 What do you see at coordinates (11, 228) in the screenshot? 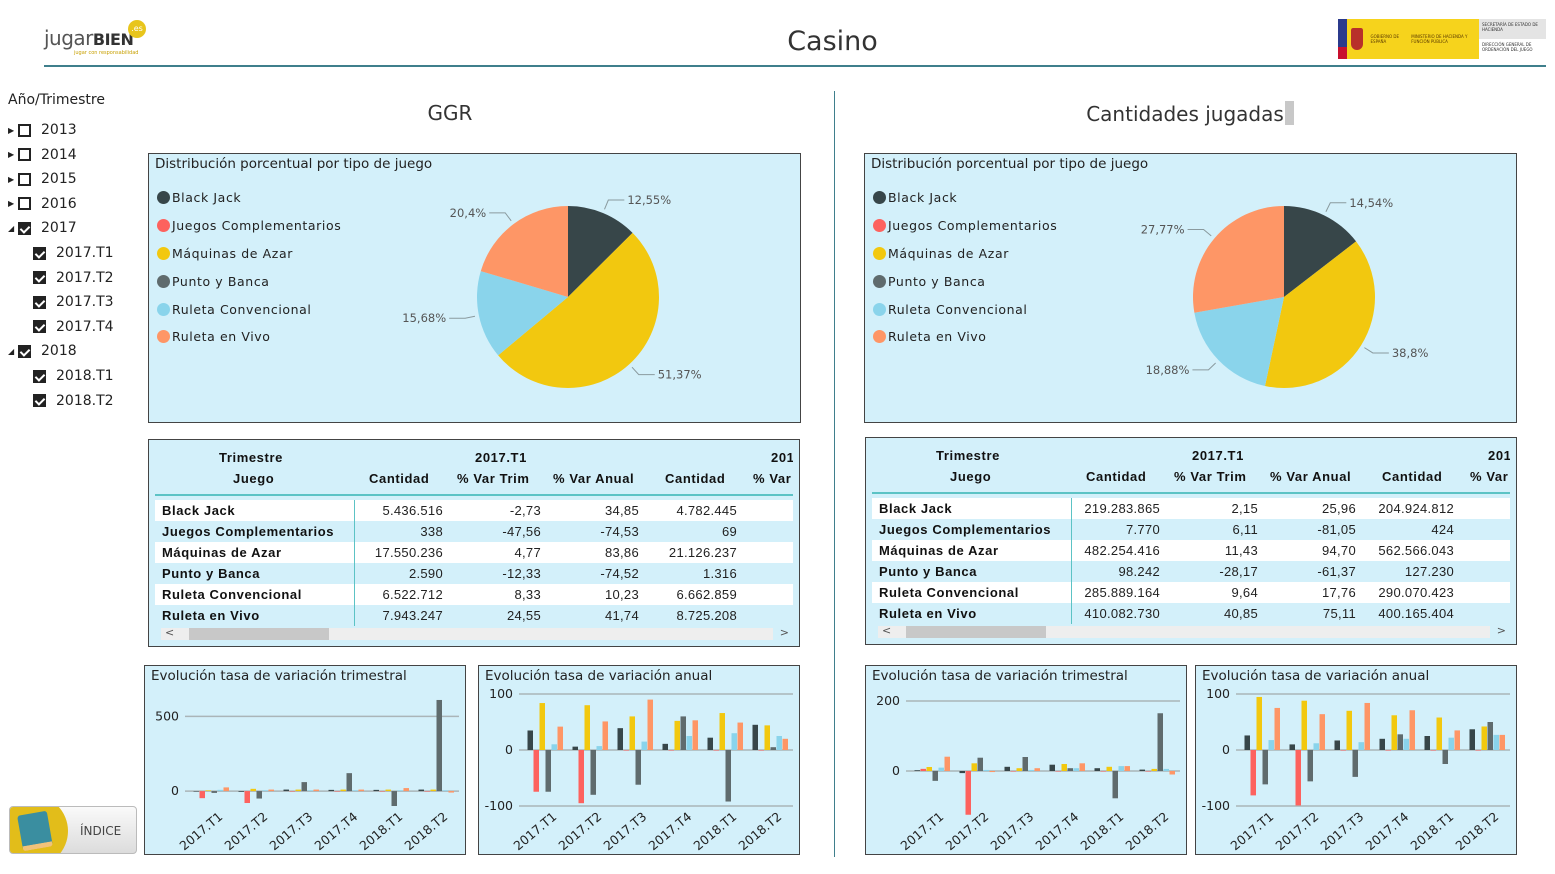
I see `collapse-arrow-icon: ◢` at bounding box center [11, 228].